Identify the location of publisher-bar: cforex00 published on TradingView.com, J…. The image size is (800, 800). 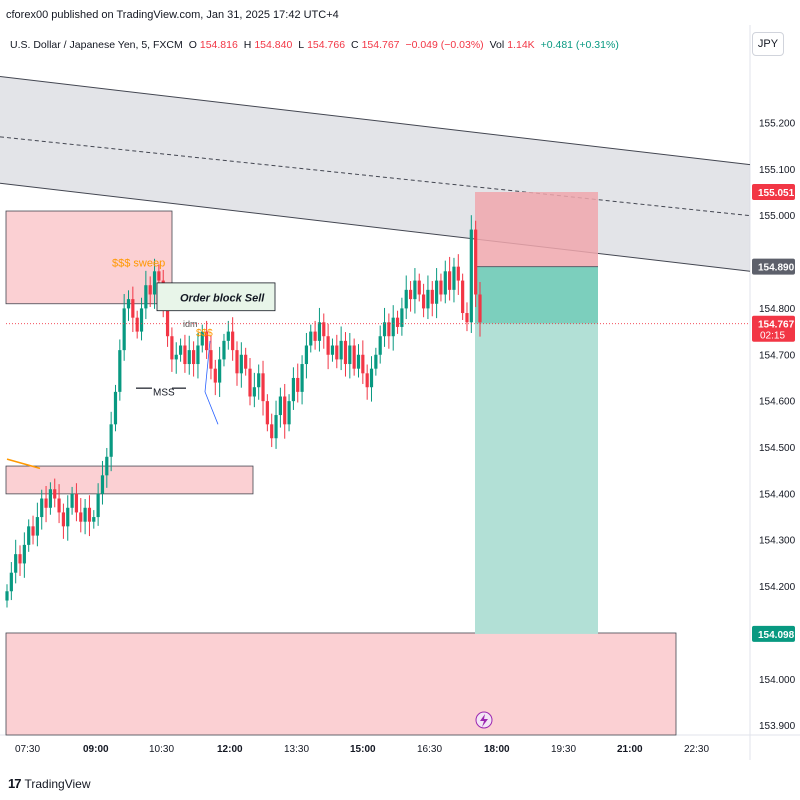
(400, 15).